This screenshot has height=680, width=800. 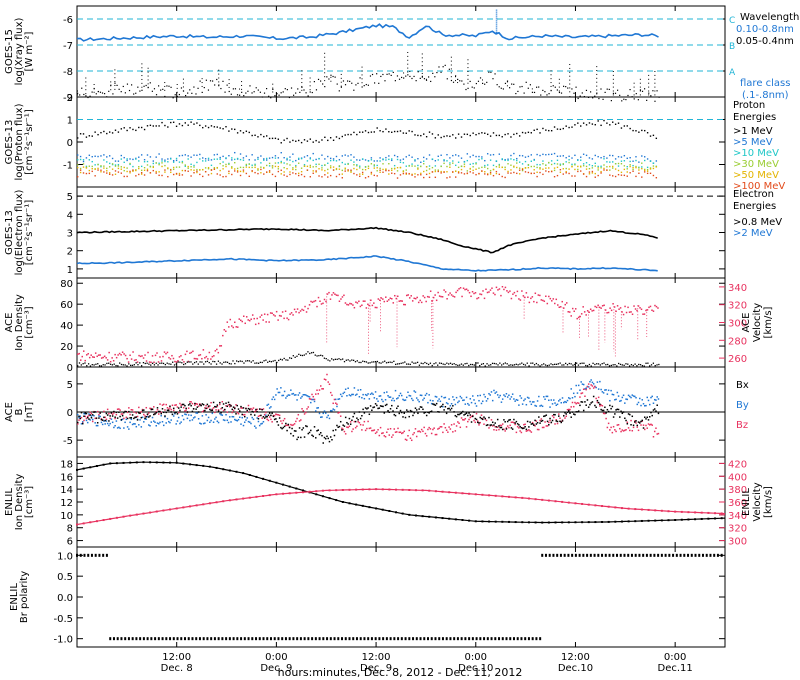 What do you see at coordinates (401, 597) in the screenshot?
I see `panel-frame` at bounding box center [401, 597].